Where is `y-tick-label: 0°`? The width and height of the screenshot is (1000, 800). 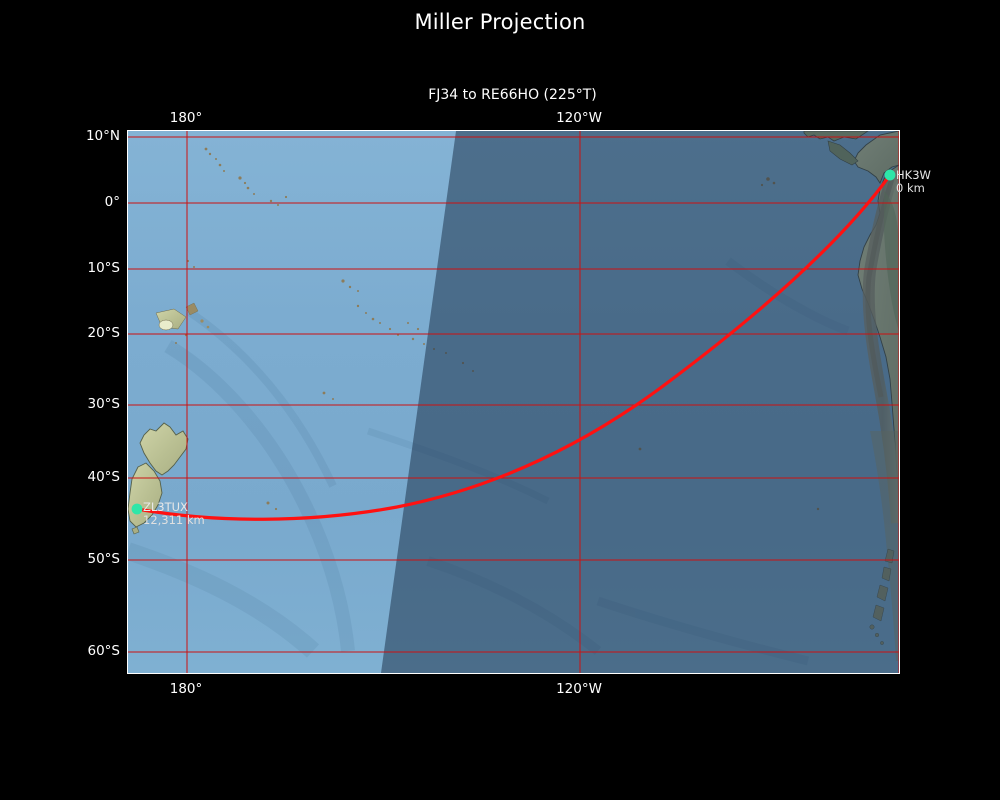
y-tick-label: 0° is located at coordinates (112, 202).